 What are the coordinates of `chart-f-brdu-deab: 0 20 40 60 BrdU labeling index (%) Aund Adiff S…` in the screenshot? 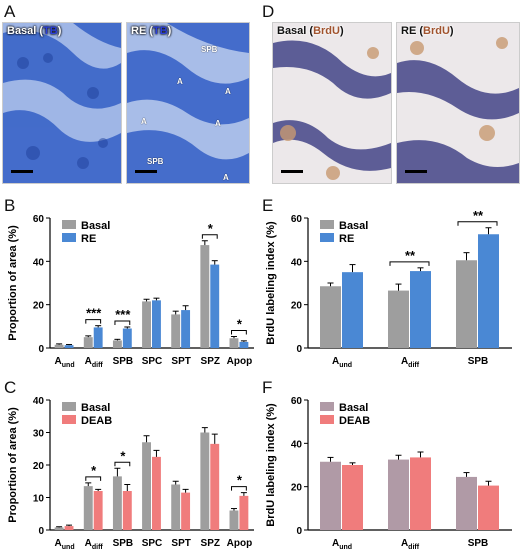 It's located at (388, 473).